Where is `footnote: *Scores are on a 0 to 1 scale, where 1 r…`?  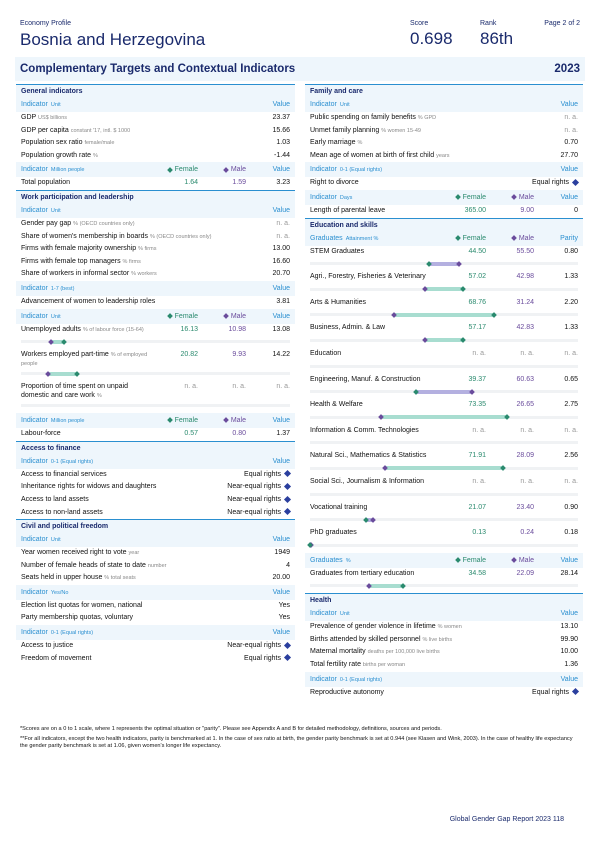 footnote: *Scores are on a 0 to 1 scale, where 1 r… is located at coordinates (231, 729).